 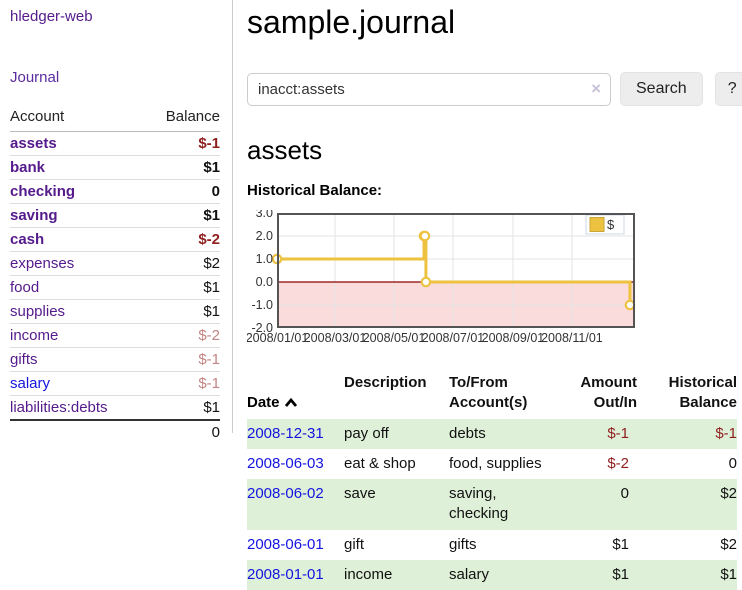 What do you see at coordinates (77, 431) in the screenshot?
I see `accounts-total-spacer` at bounding box center [77, 431].